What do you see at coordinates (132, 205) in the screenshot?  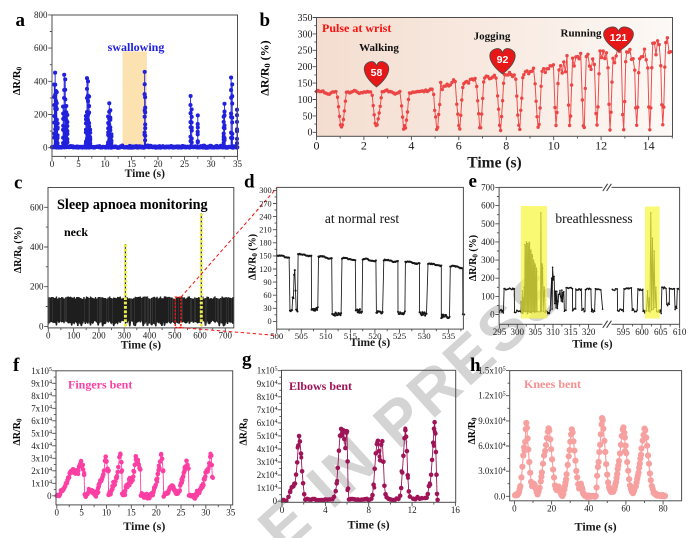 I see `svg-text: Sleep apnoea monitoring` at bounding box center [132, 205].